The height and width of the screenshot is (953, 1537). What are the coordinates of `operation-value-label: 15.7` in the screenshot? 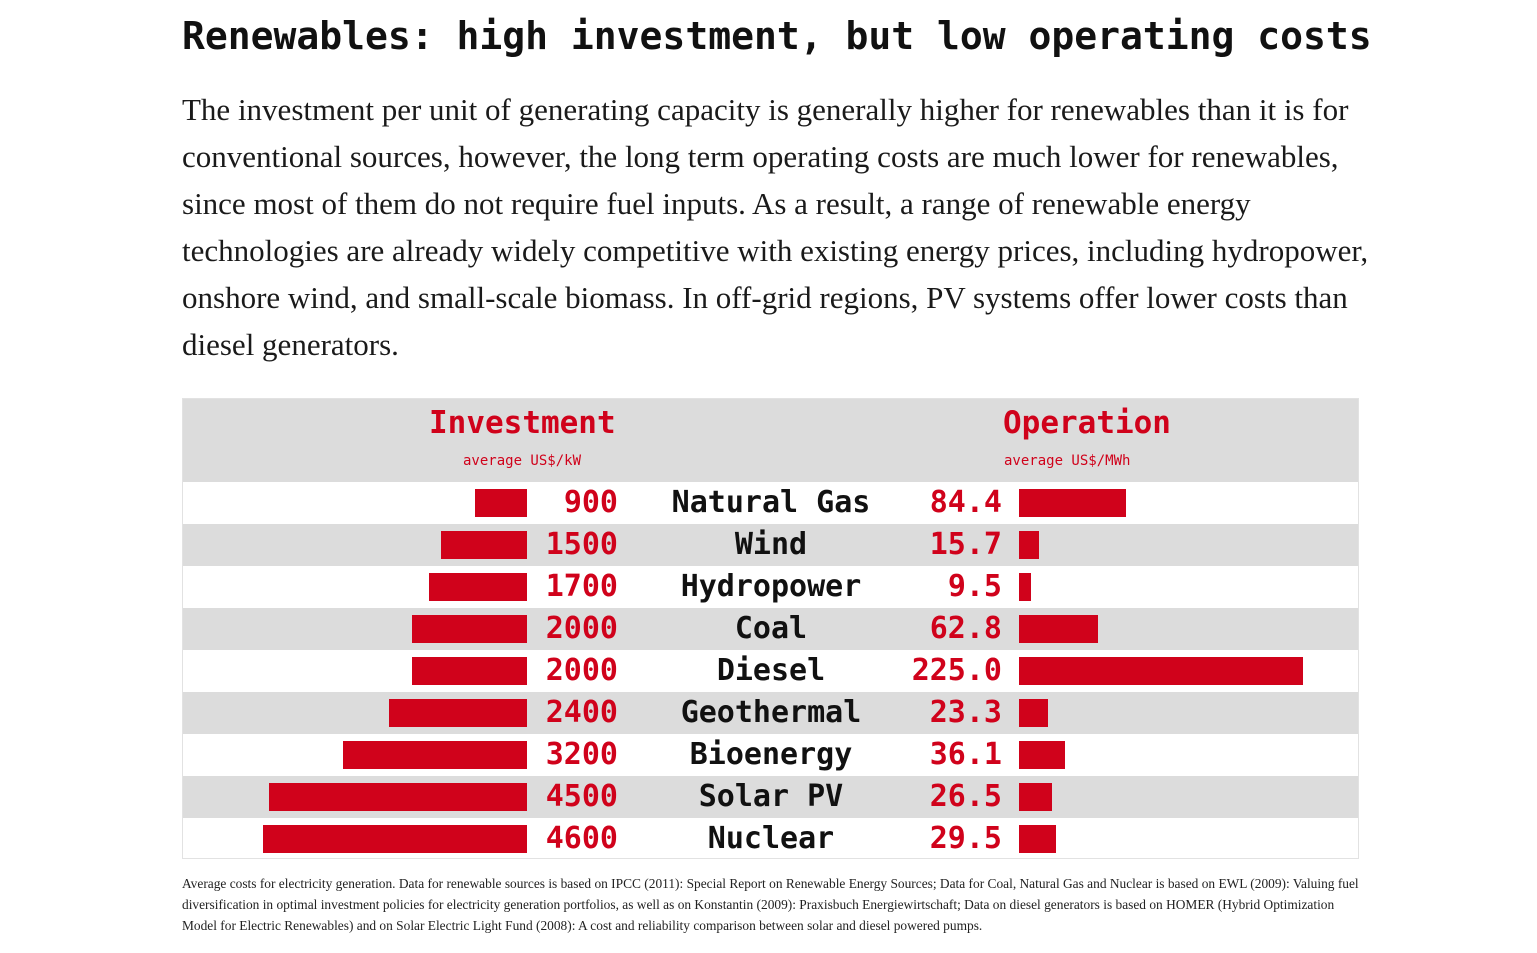 It's located at (965, 544).